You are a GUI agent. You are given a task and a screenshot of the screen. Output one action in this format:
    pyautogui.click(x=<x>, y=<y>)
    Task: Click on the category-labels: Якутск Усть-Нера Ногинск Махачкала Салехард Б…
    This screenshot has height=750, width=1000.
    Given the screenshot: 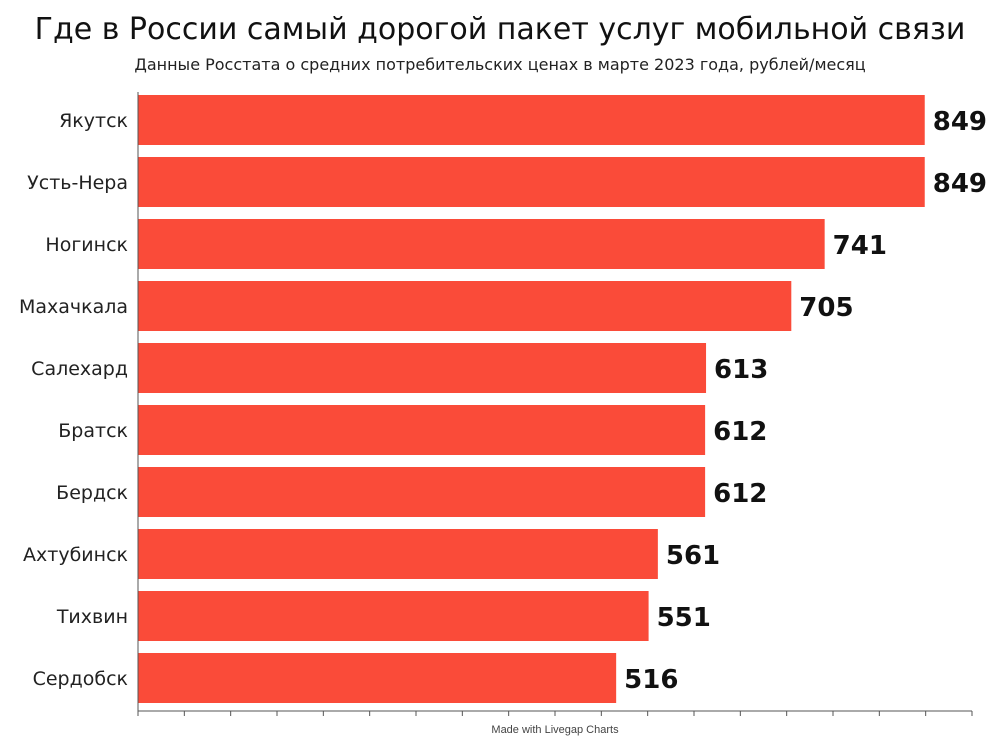 What is the action you would take?
    pyautogui.click(x=73, y=400)
    